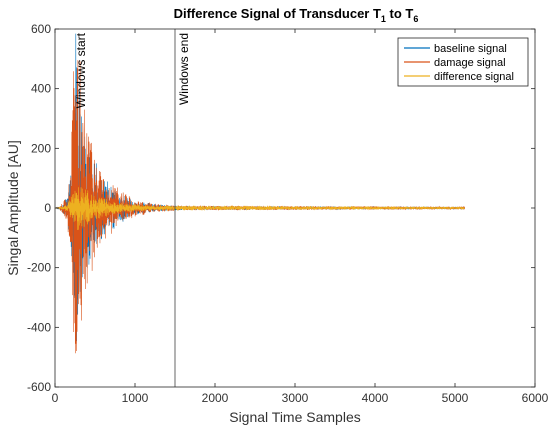 The height and width of the screenshot is (431, 550). What do you see at coordinates (184, 69) in the screenshot?
I see `annotation-label: Windows end` at bounding box center [184, 69].